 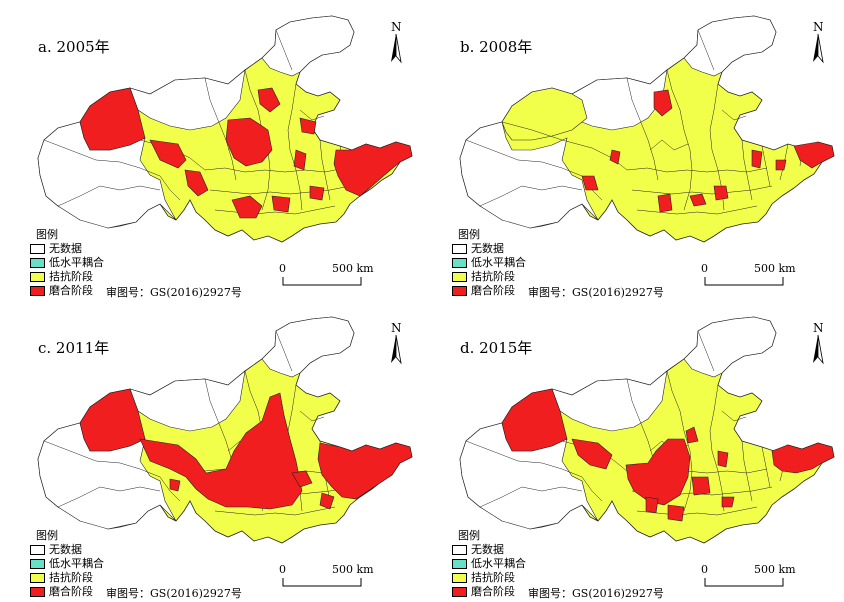 What do you see at coordinates (396, 27) in the screenshot?
I see `north-label: N` at bounding box center [396, 27].